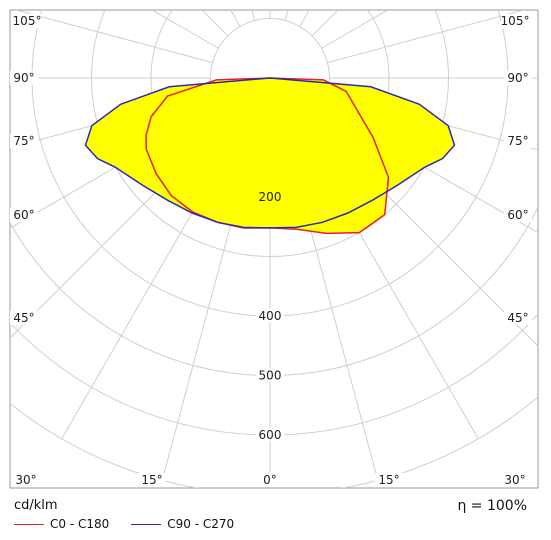  I want to click on legend-item-c90: C90 - C270, so click(182, 524).